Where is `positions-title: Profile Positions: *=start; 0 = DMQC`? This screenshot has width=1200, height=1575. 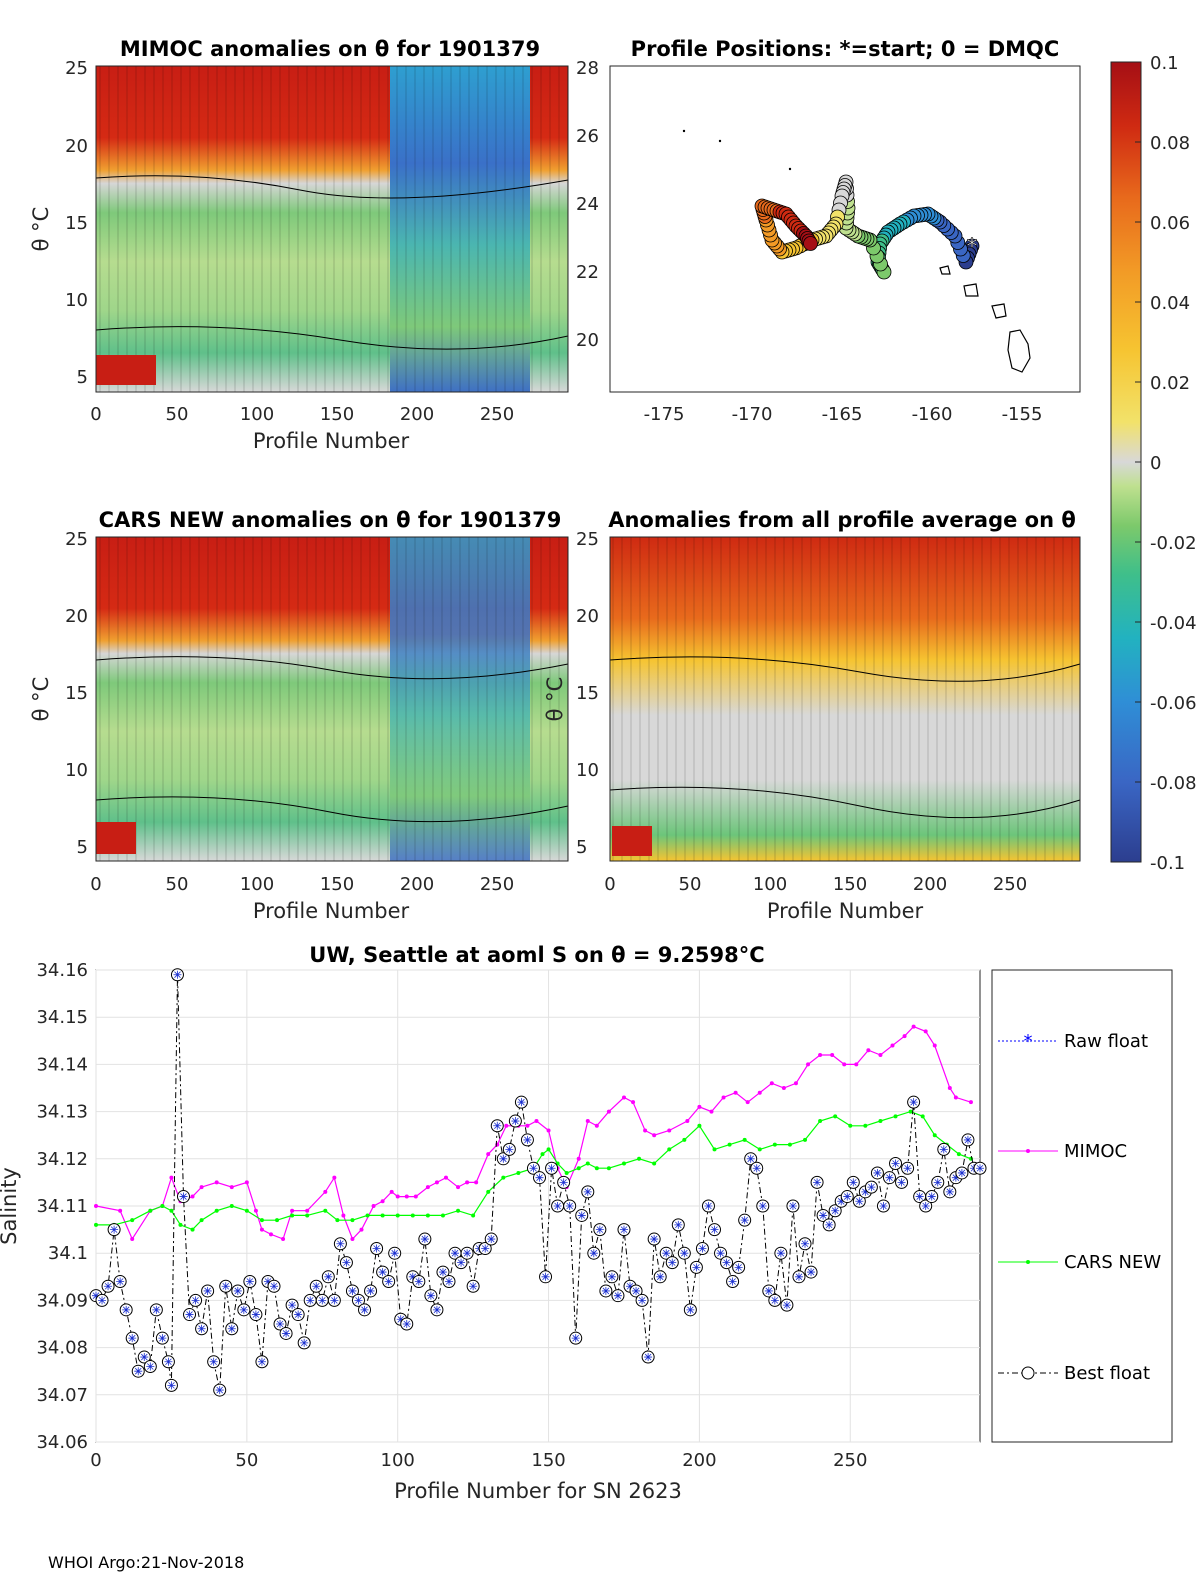 positions-title: Profile Positions: *=start; 0 = DMQC is located at coordinates (845, 49).